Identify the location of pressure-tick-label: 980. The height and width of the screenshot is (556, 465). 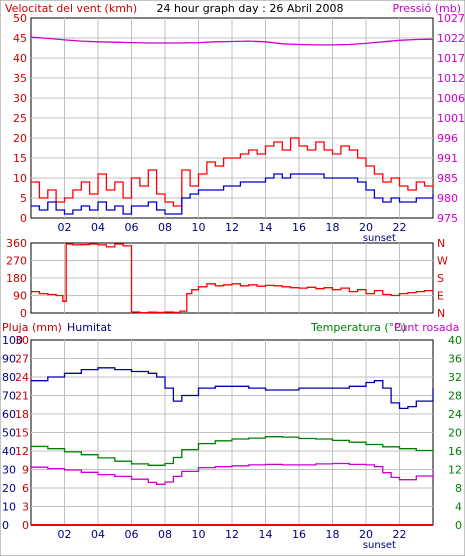
(447, 198).